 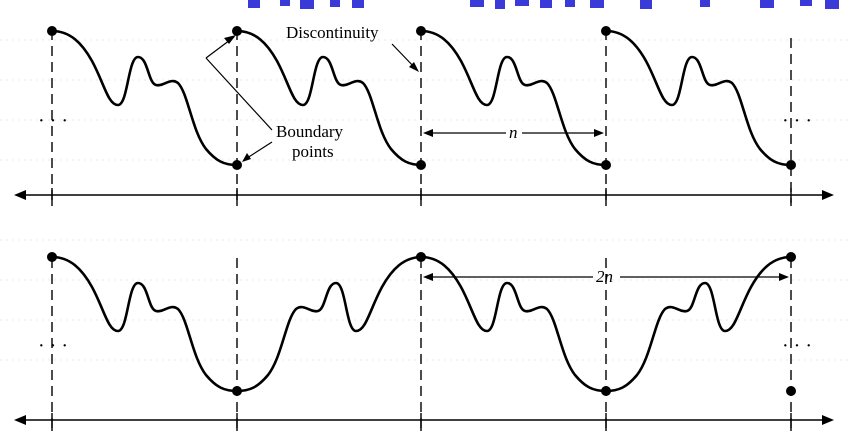 I want to click on top-axis-left-arrow, so click(x=20, y=195).